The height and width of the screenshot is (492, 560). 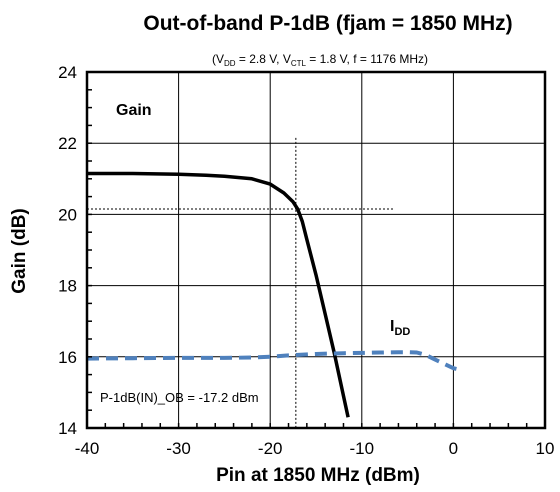 I want to click on x-axis-label: Pin at 1850 MHz (dBm), so click(x=318, y=475).